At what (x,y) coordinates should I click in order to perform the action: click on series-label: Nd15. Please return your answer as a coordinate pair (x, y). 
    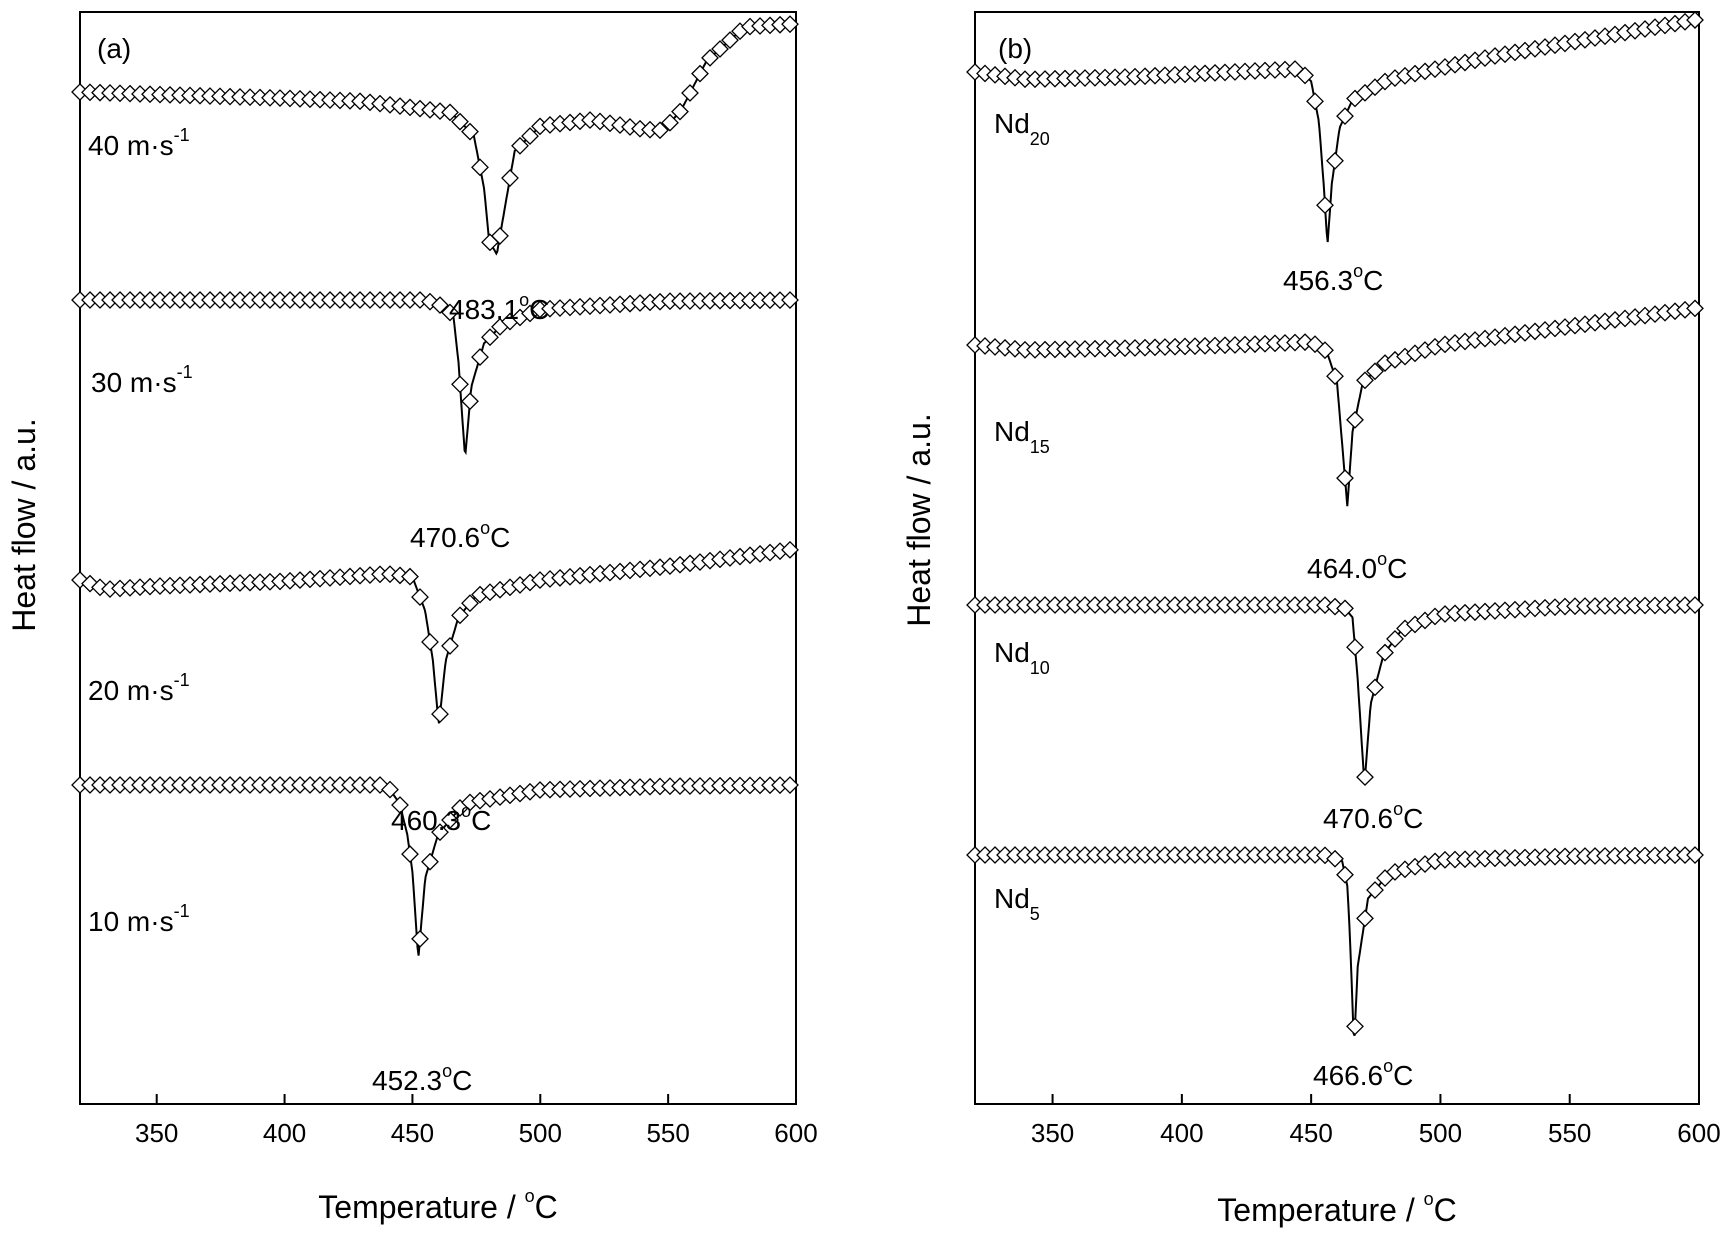
    Looking at the image, I should click on (1022, 436).